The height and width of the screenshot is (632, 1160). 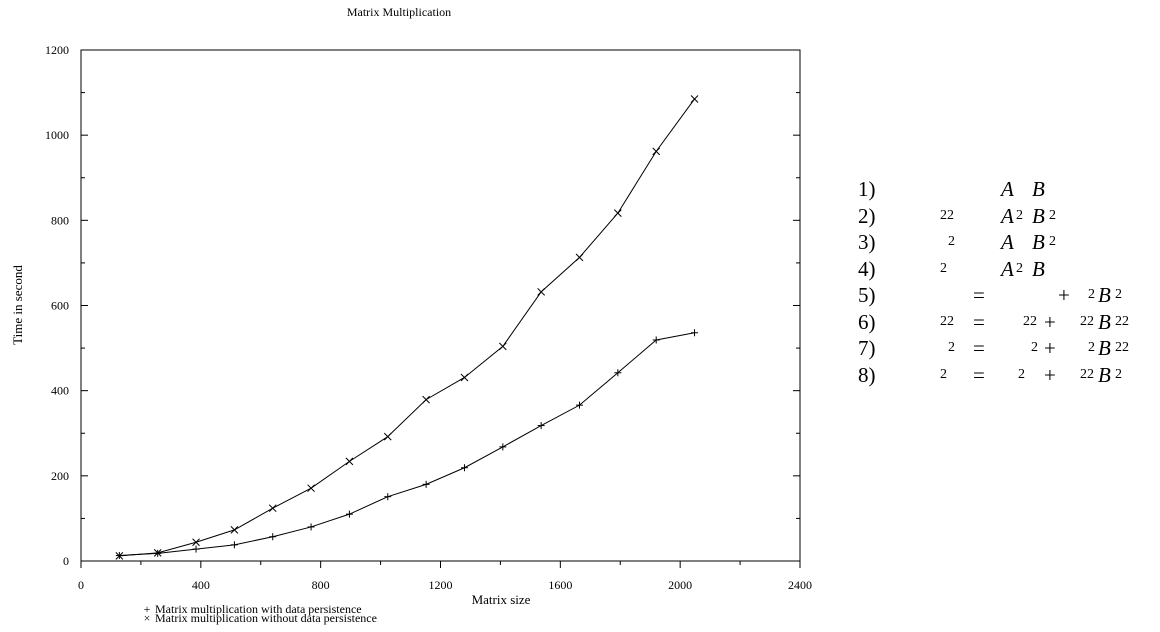 What do you see at coordinates (800, 585) in the screenshot?
I see `x-tick-label: 2400` at bounding box center [800, 585].